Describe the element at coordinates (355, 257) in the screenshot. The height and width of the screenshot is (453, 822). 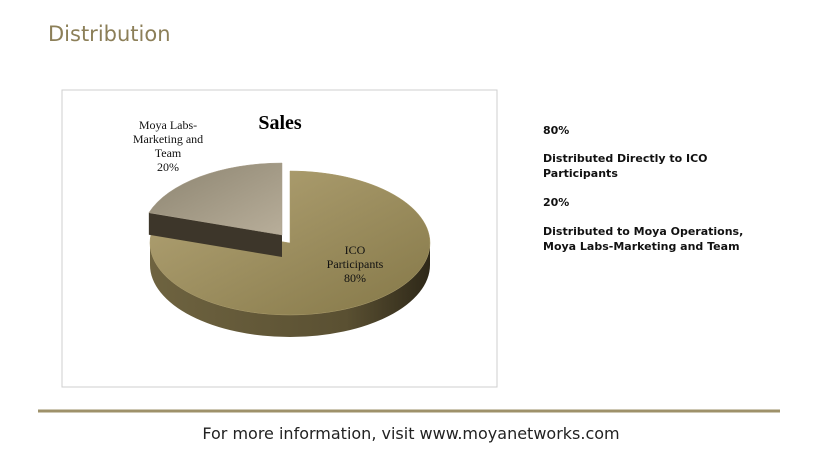
I see `slice-category: ICO Participants` at that location.